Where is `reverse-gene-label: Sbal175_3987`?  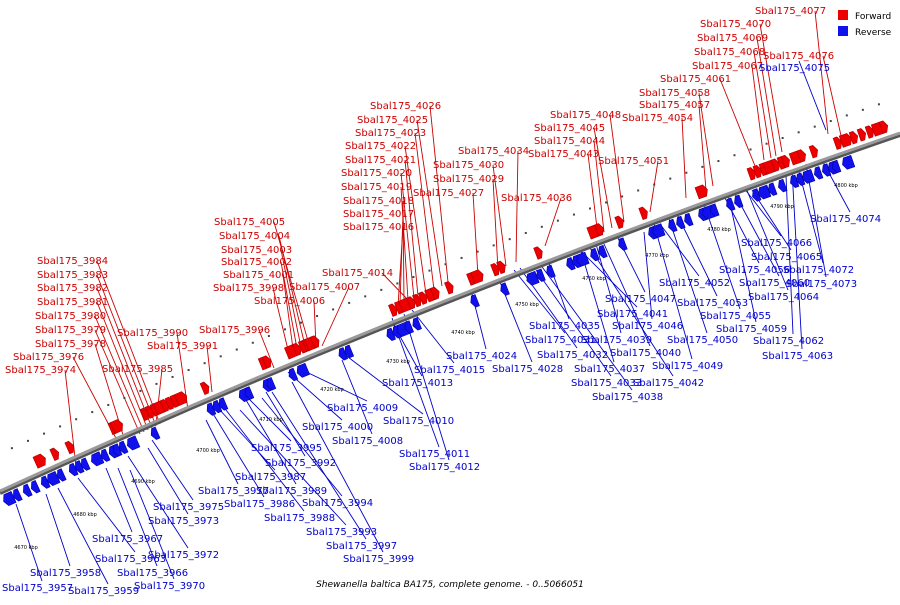
reverse-gene-label: Sbal175_3987 is located at coordinates (270, 477).